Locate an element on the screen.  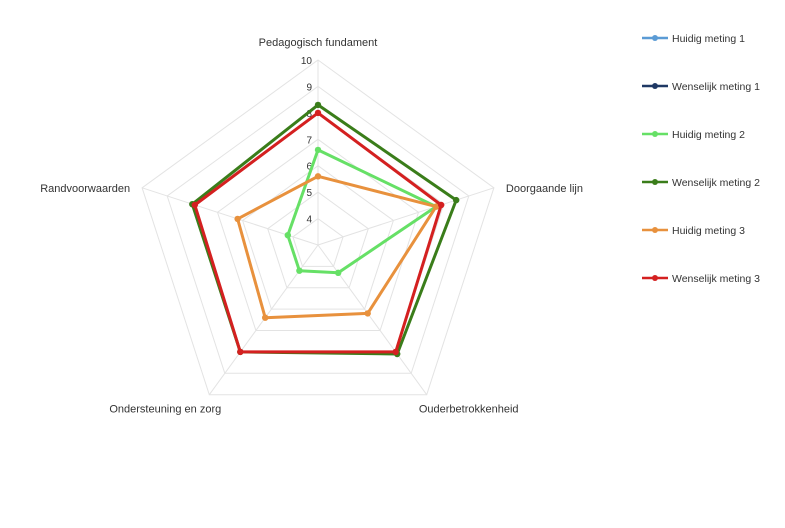
legend-label: Huidig meting 3 is located at coordinates (708, 231).